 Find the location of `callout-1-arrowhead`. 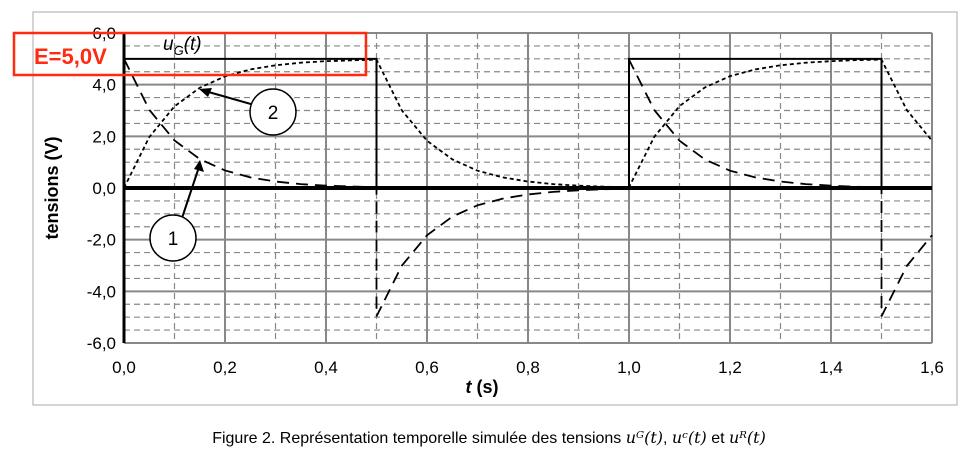

callout-1-arrowhead is located at coordinates (199, 166).